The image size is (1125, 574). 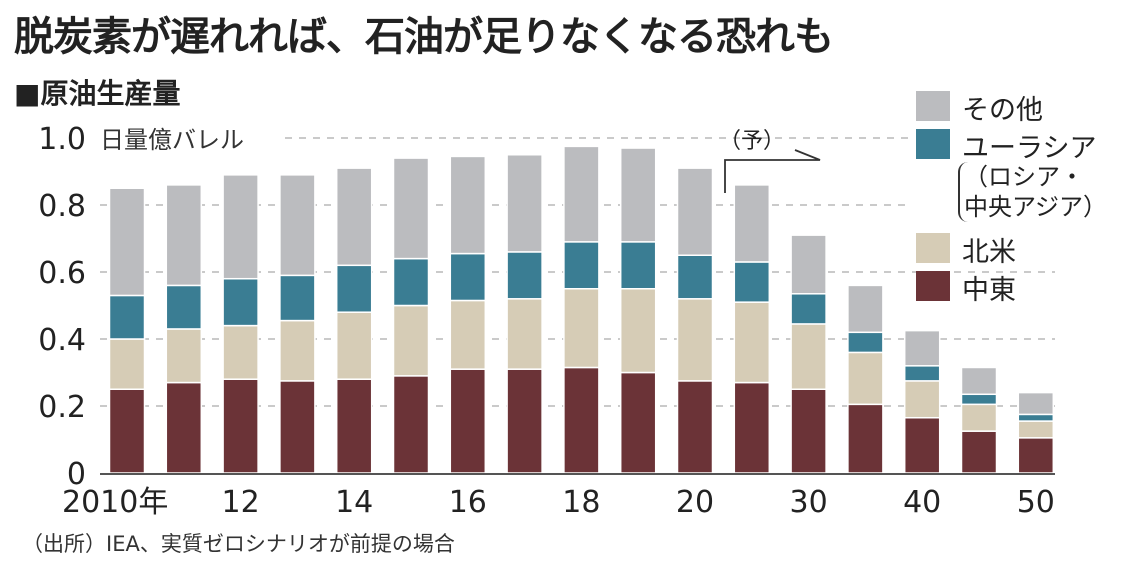 I want to click on y-axis-unit-label: 日量億バレル, so click(x=172, y=140).